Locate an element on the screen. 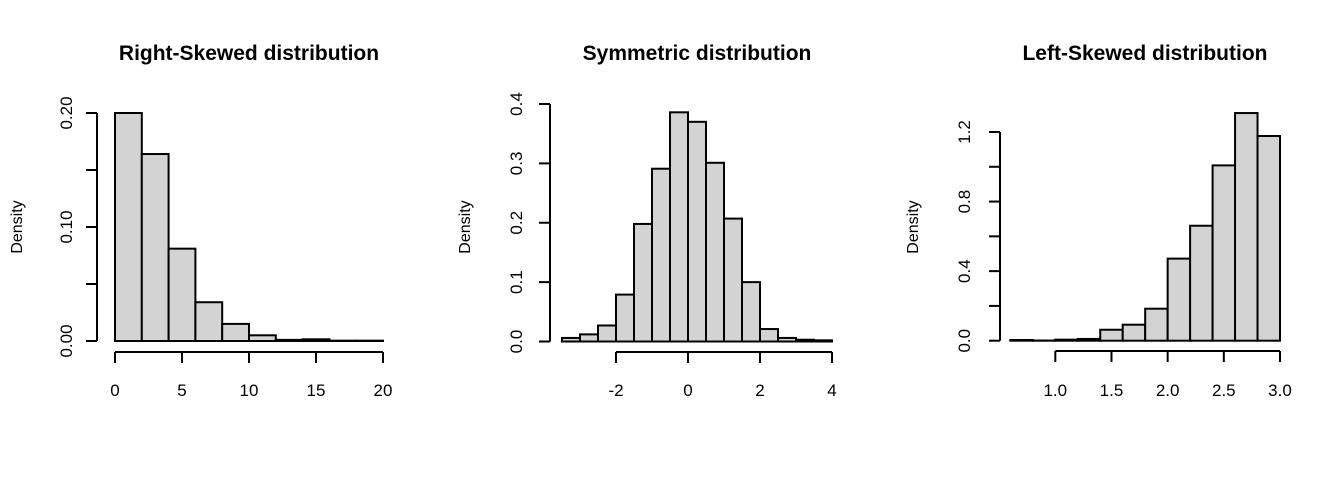 This screenshot has height=480, width=1344. y-tick-label: 0.10 is located at coordinates (66, 226).